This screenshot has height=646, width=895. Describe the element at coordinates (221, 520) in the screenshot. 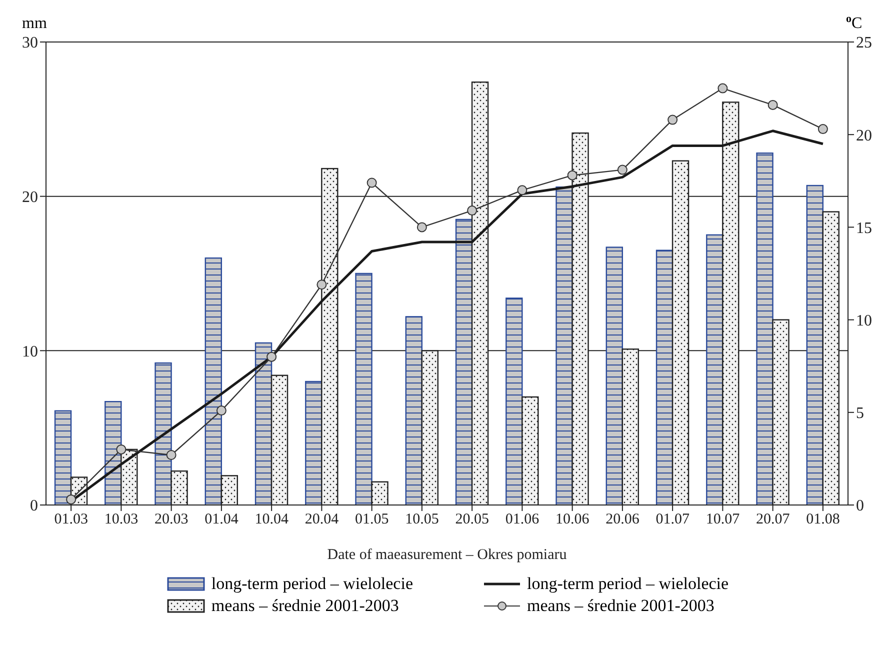

I see `x-tick-label: 01.04` at that location.